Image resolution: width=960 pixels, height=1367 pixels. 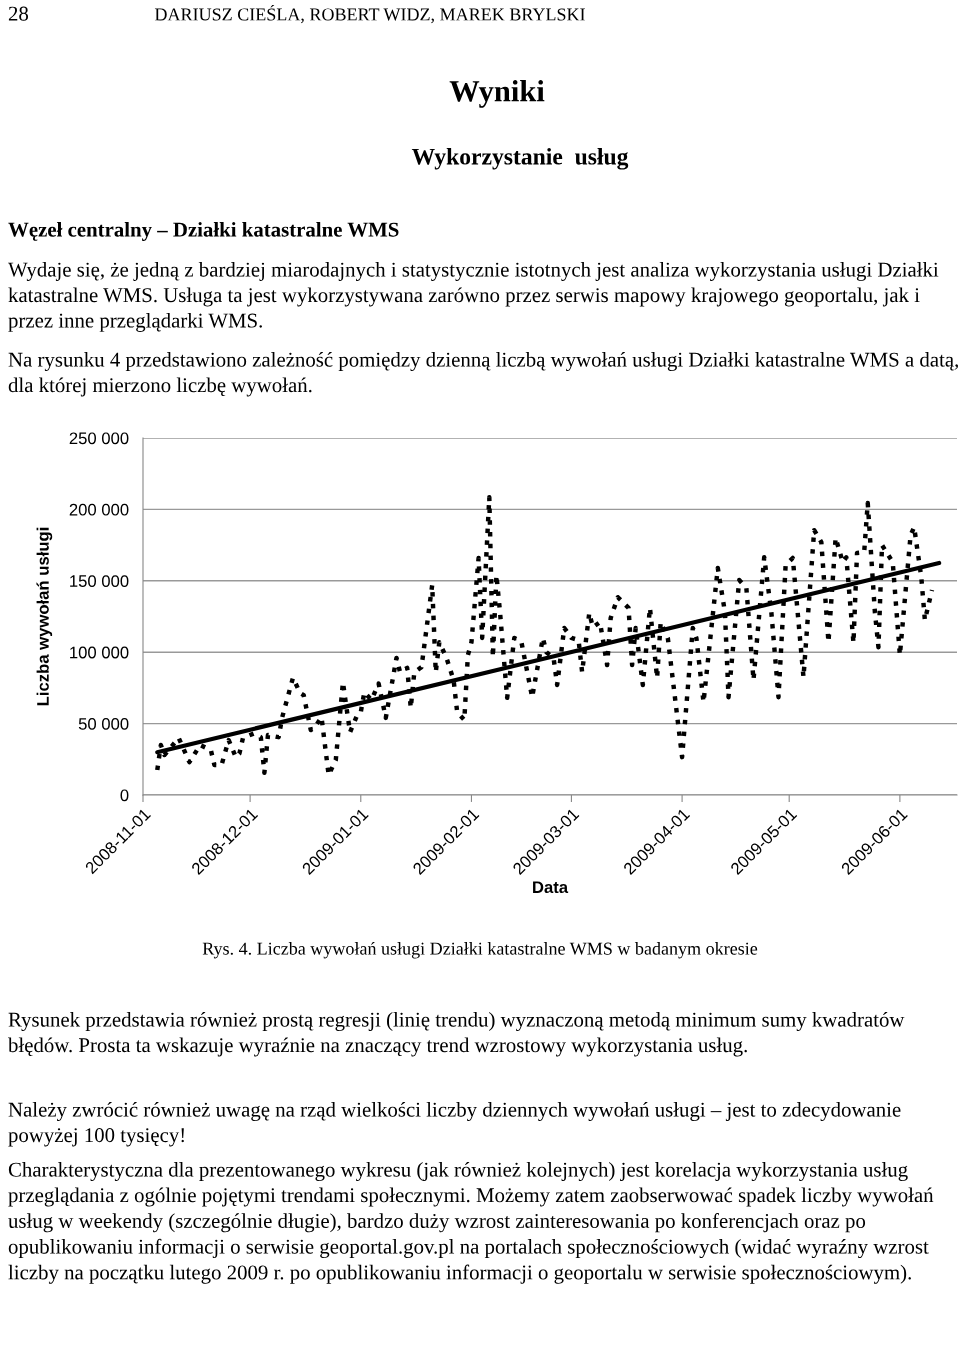 I want to click on x-axis-title: Data, so click(x=551, y=887).